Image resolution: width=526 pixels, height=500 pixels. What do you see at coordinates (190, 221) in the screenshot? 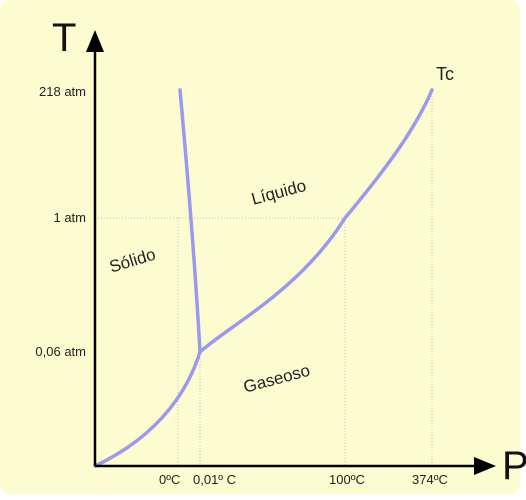
I see `fusion-curve` at bounding box center [190, 221].